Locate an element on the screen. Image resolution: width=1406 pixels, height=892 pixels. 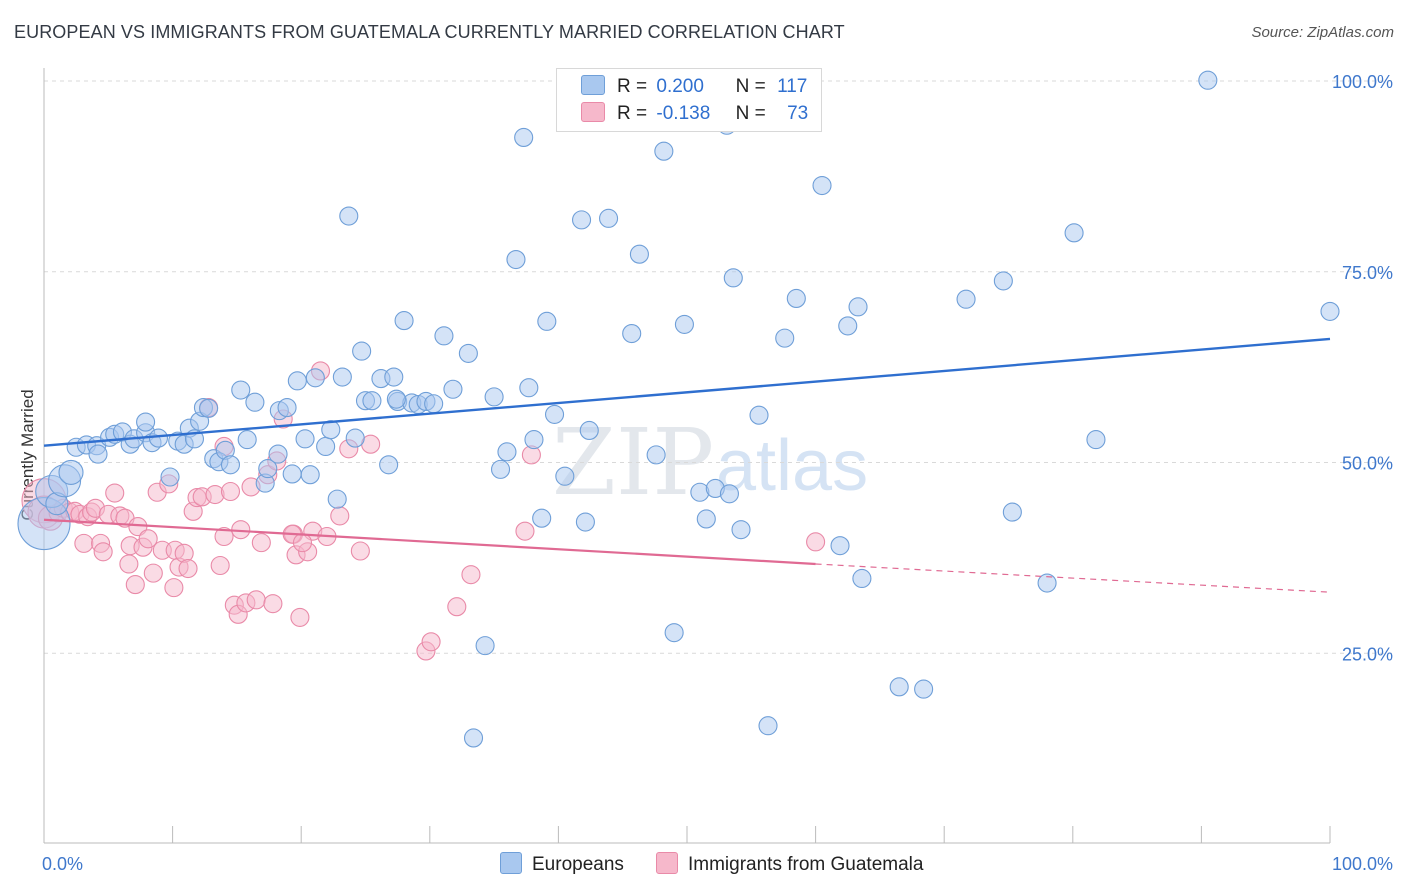
y-tick-label: 25.0% is located at coordinates (1367, 654).